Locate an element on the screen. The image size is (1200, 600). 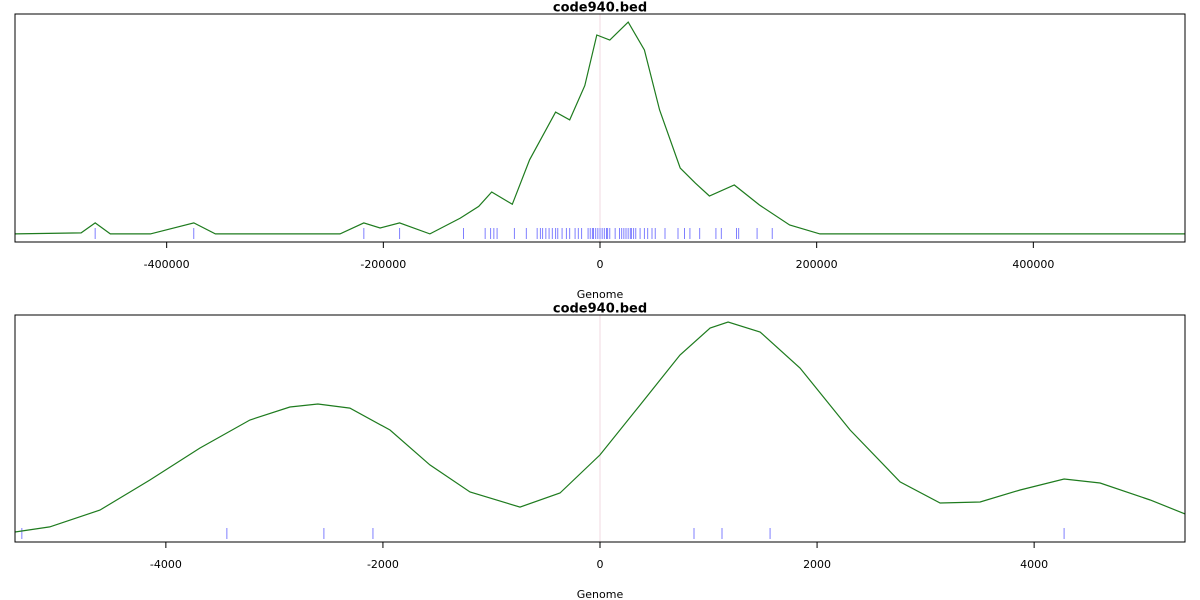
x-tick-label: 400000 is located at coordinates (1033, 264).